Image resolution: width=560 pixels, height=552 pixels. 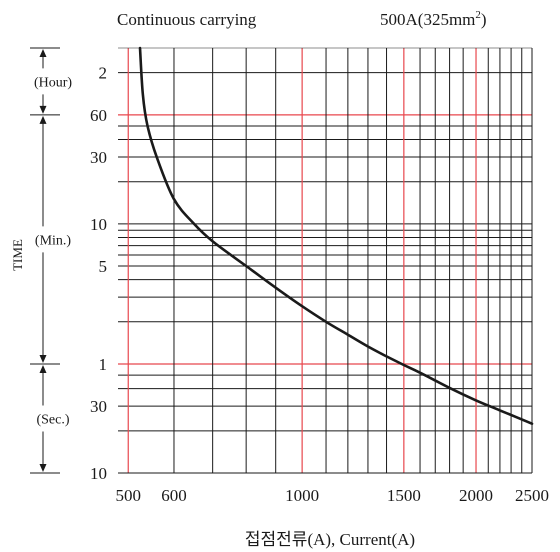 I want to click on x-tick-label: 1000, so click(x=302, y=495).